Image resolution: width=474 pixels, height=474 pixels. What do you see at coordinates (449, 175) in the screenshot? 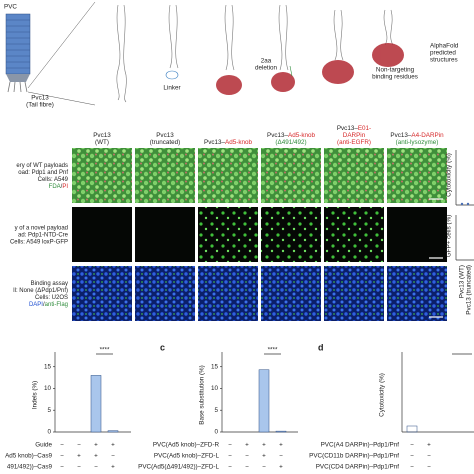
I see `side-y-label: Cytotoxicity (%)` at bounding box center [449, 175].